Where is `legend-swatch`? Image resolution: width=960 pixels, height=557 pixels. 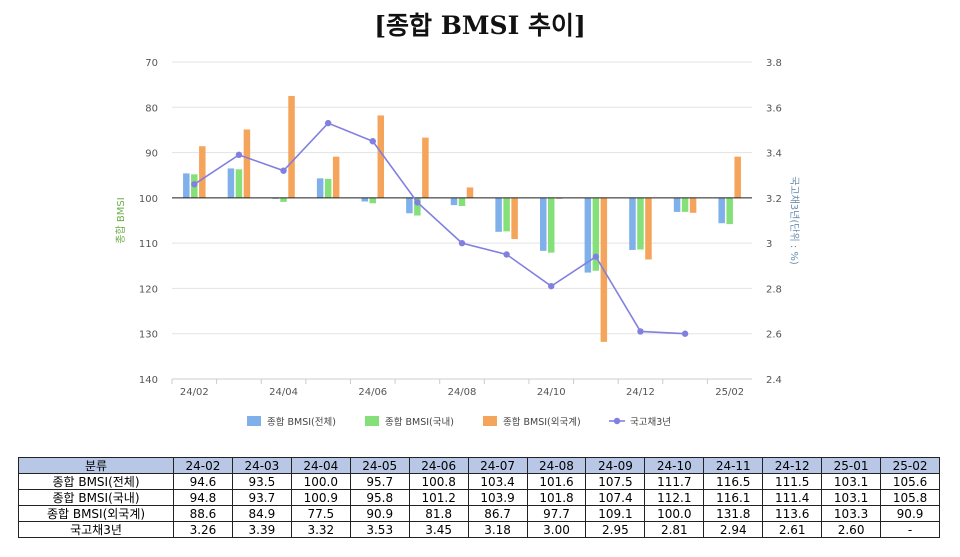
legend-swatch is located at coordinates (490, 421).